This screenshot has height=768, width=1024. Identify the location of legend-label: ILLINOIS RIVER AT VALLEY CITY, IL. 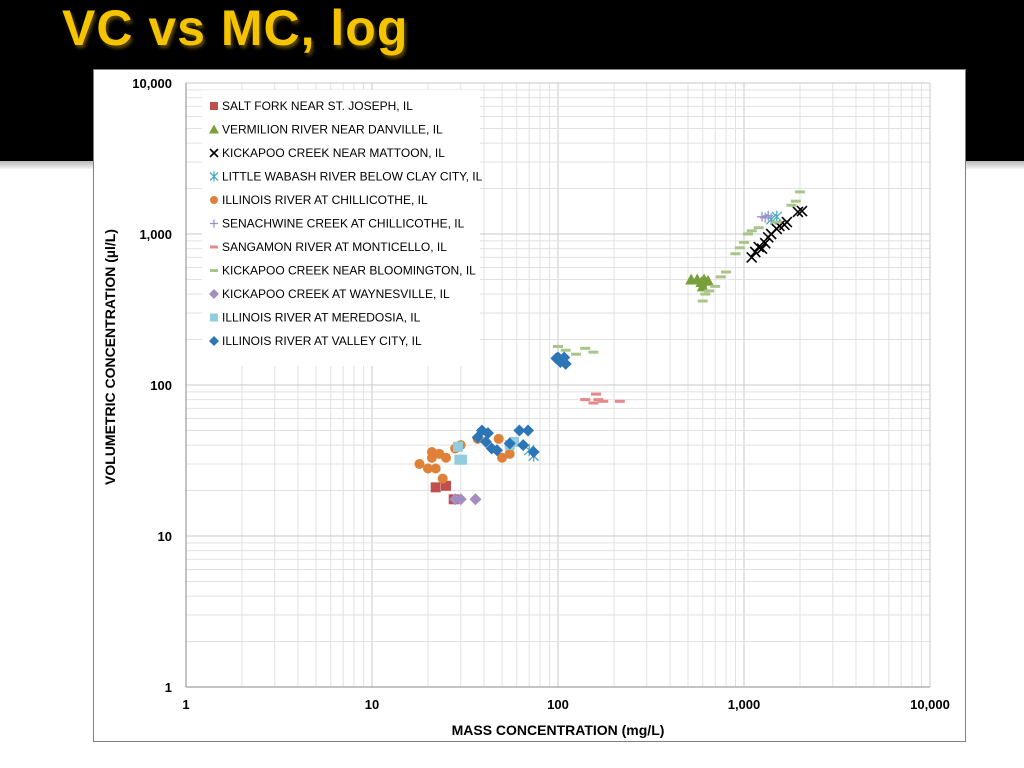
(322, 341).